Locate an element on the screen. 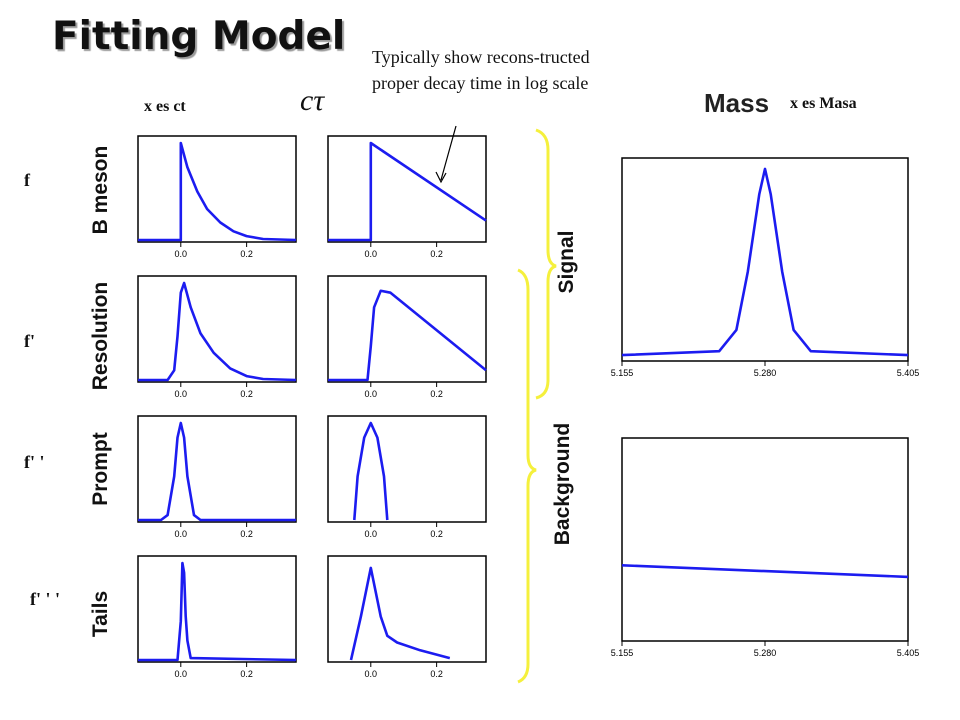  x-tick-label-4-2: 0.2 is located at coordinates (436, 394).